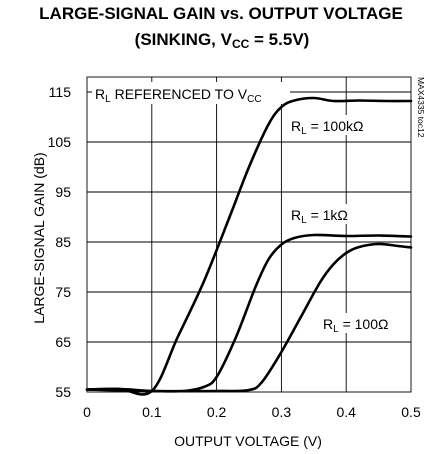 The image size is (425, 454). What do you see at coordinates (63, 292) in the screenshot?
I see `y-tick-label: 75` at bounding box center [63, 292].